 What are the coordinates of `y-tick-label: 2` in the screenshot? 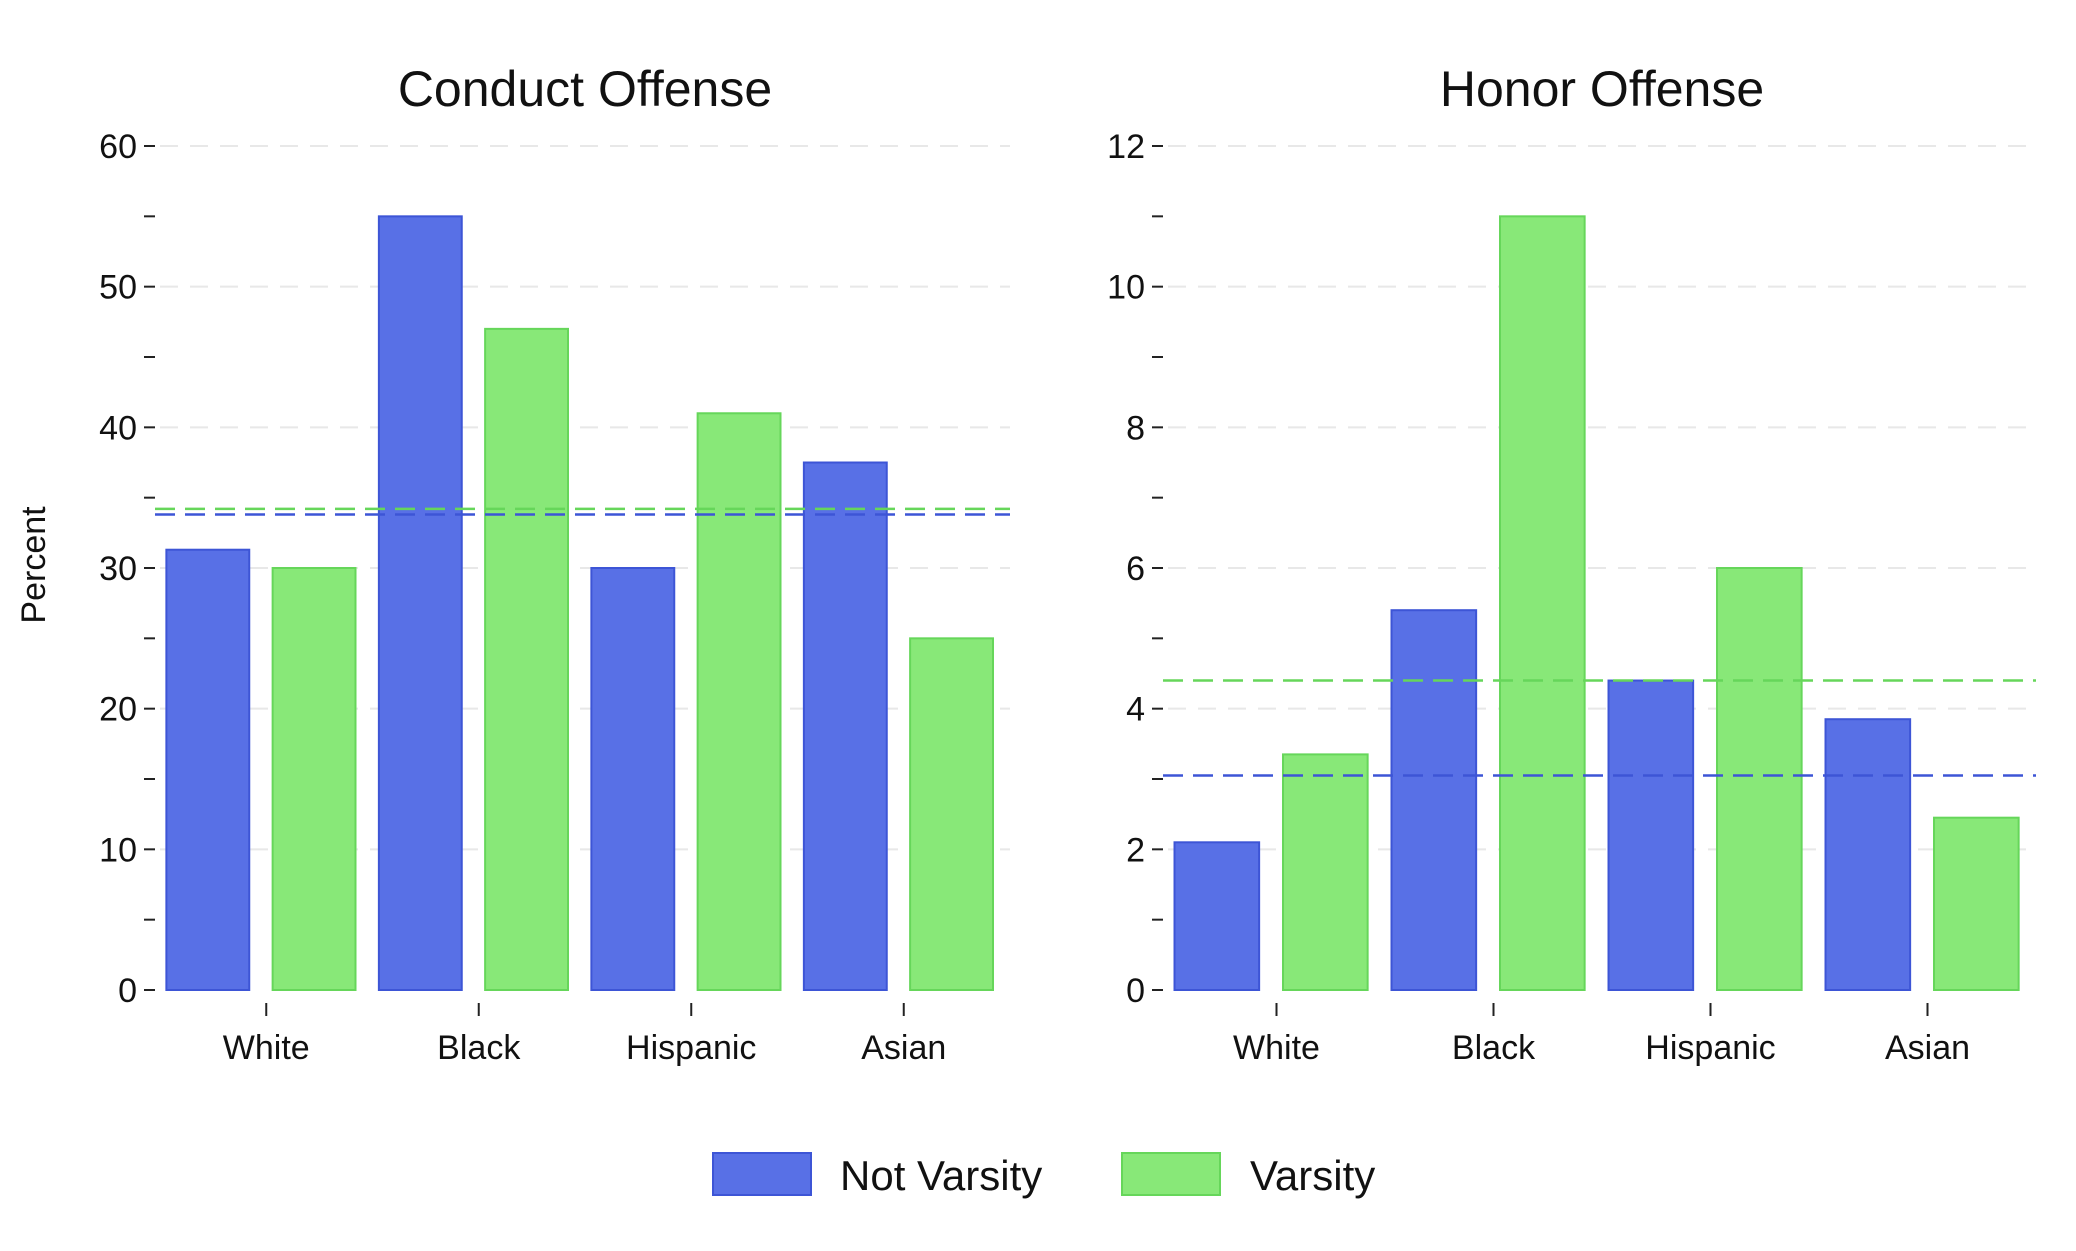 It's located at (1135, 850).